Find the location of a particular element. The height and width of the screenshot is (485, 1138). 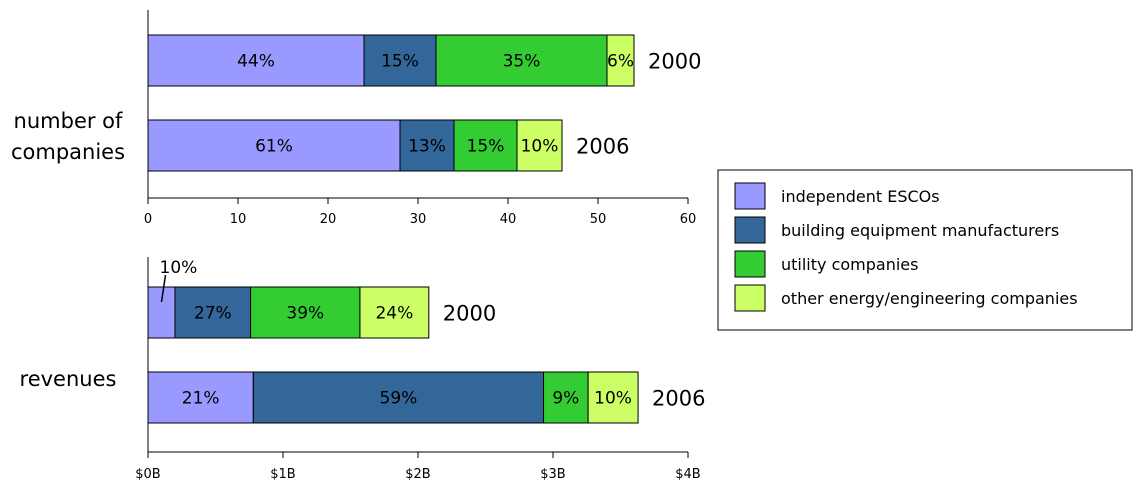

bar-segment-label: 13% is located at coordinates (427, 147).